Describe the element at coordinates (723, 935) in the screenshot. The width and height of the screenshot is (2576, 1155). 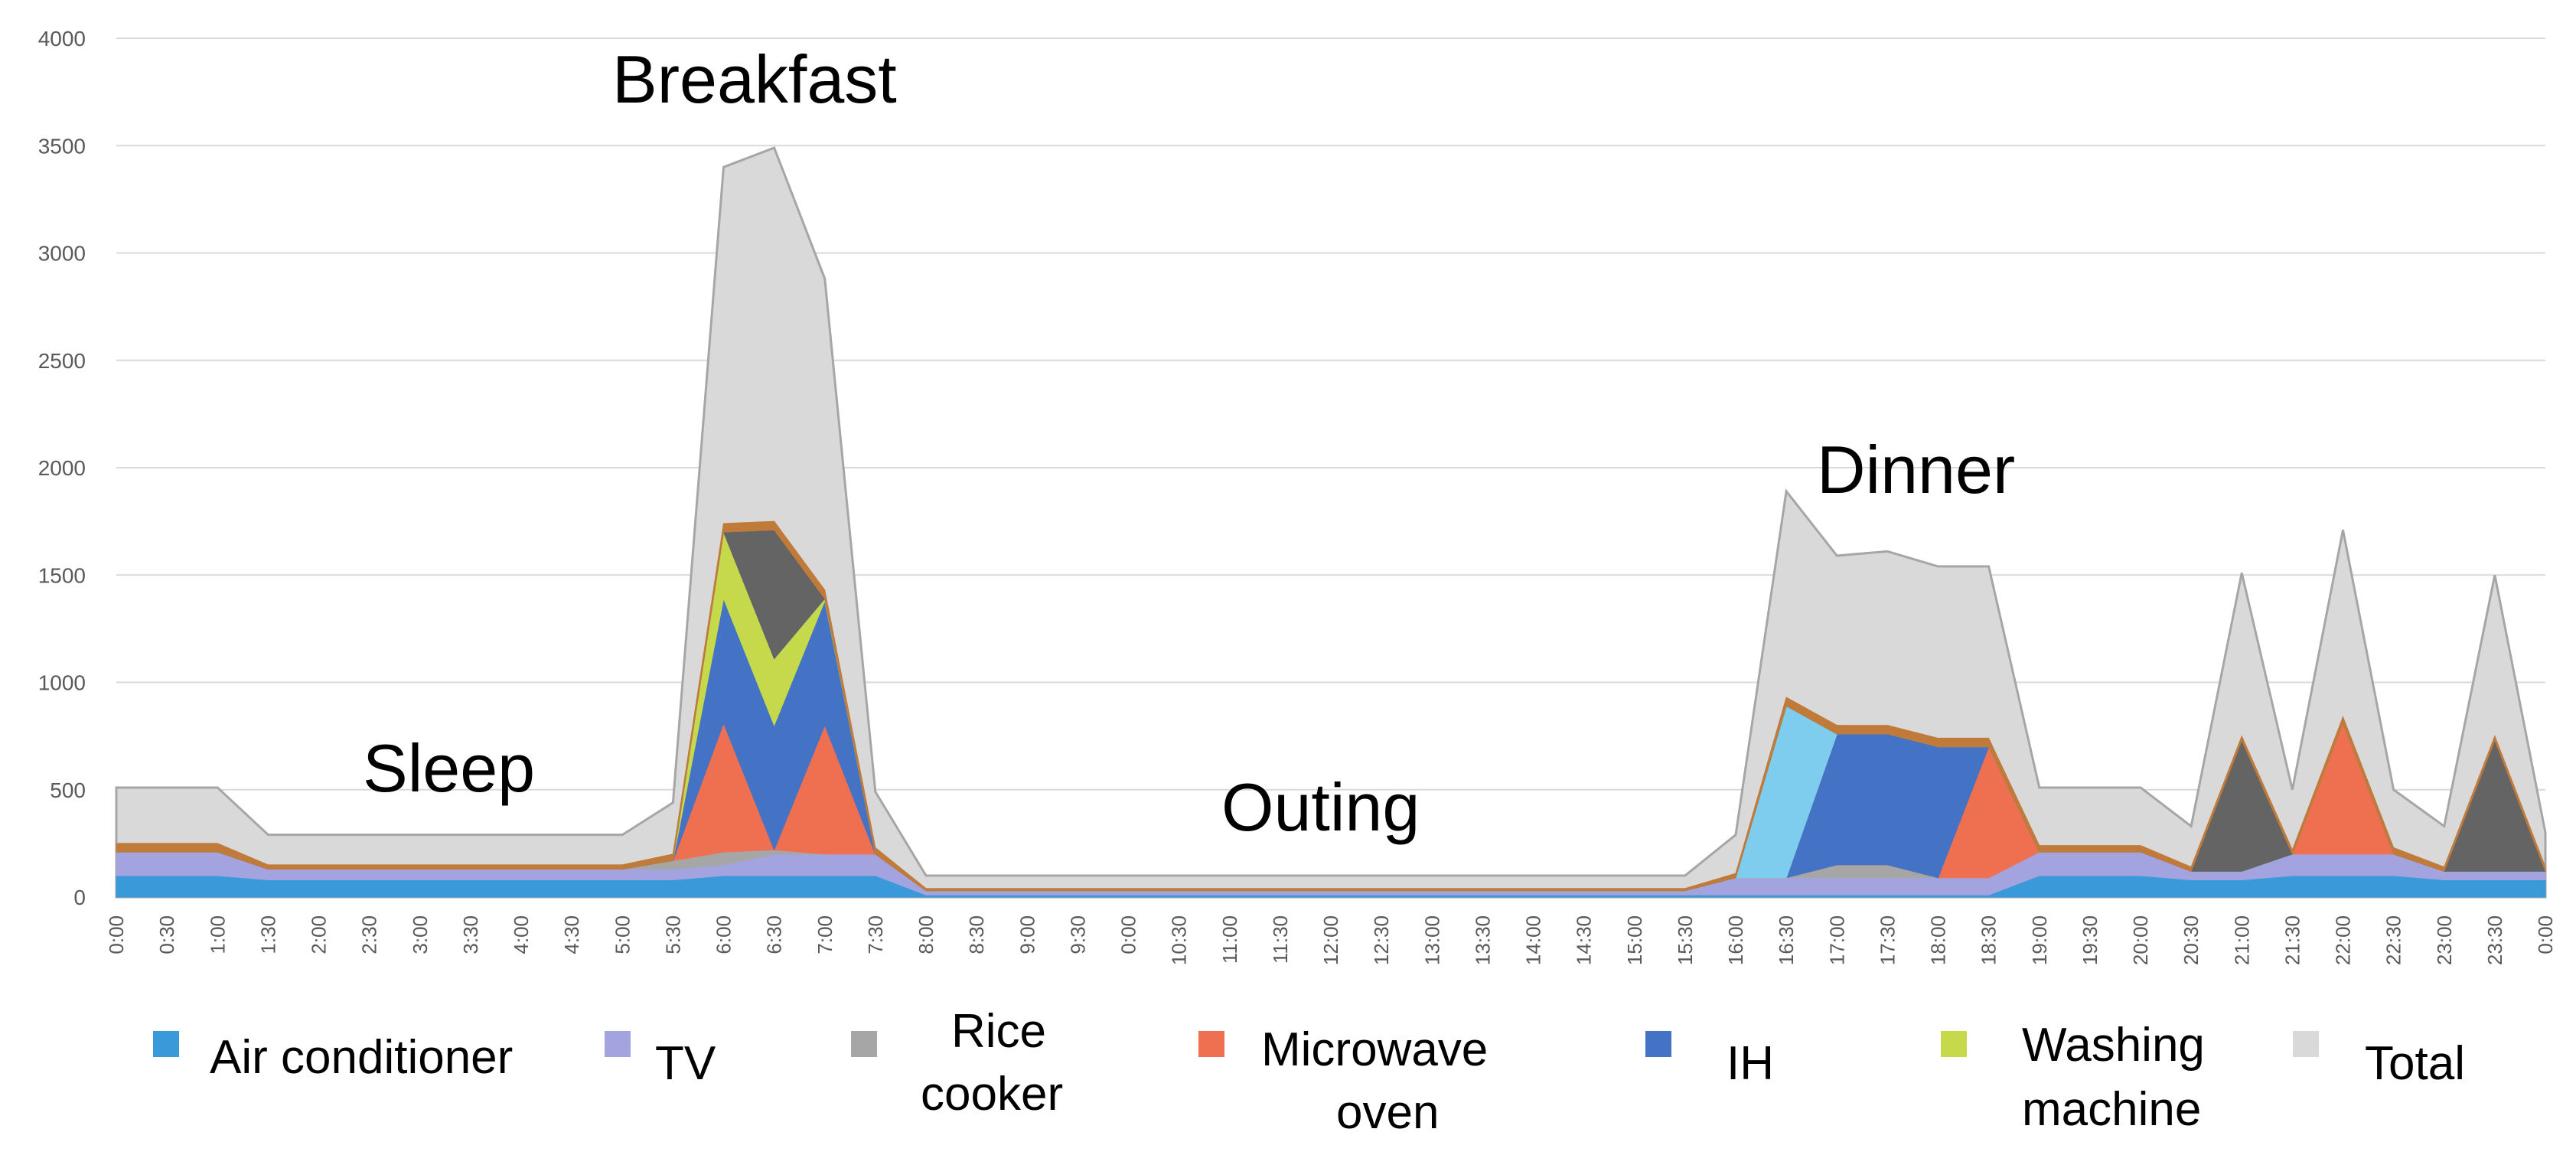
I see `x-tick-label: 6:00` at that location.